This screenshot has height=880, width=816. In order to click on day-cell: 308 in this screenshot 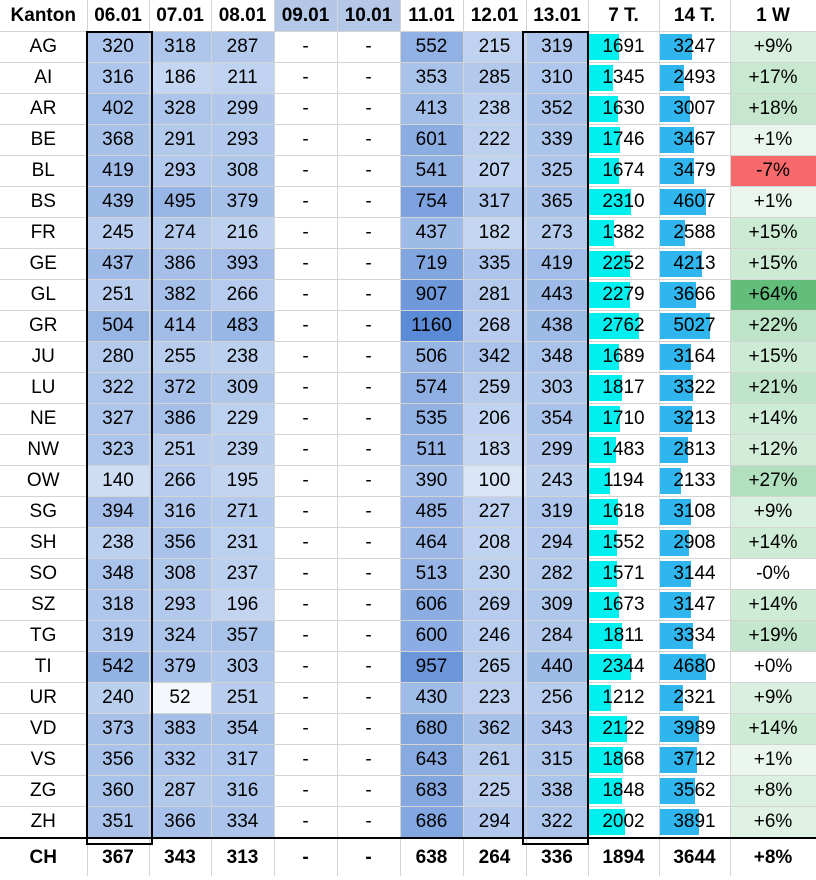, I will do `click(180, 574)`.